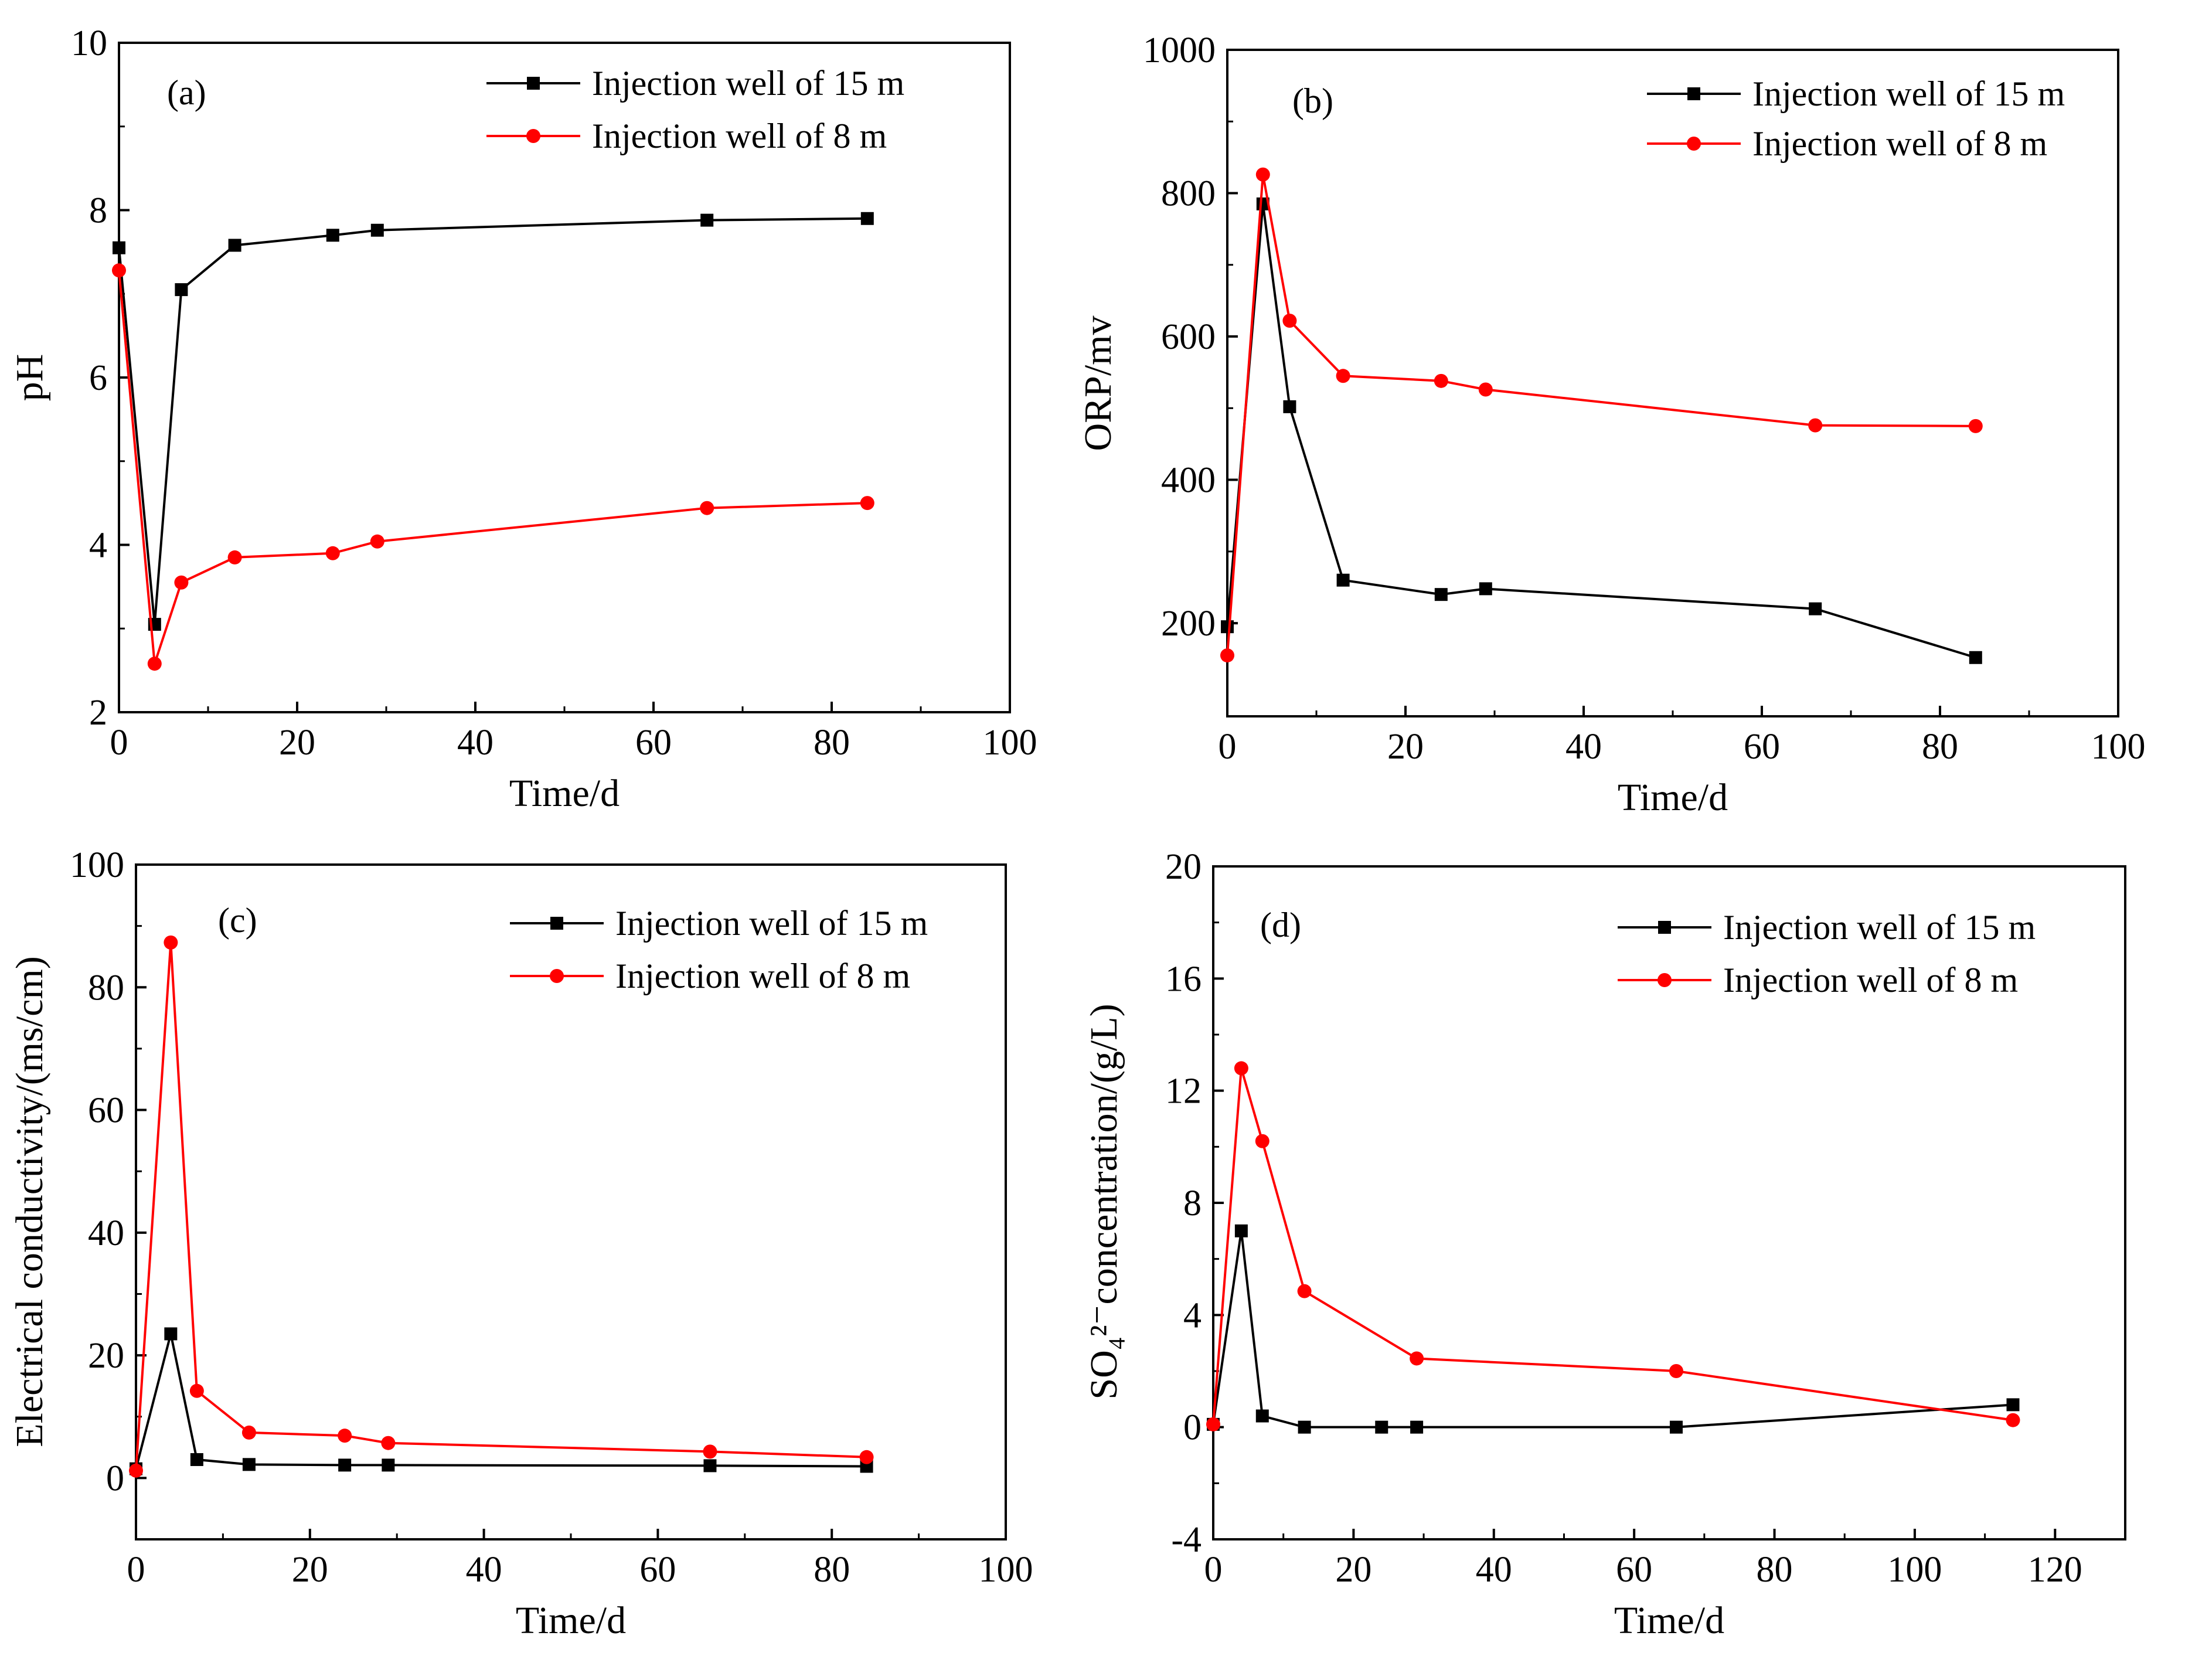 Image resolution: width=2185 pixels, height=1680 pixels. What do you see at coordinates (106, 1233) in the screenshot?
I see `y-tick-label: 40` at bounding box center [106, 1233].